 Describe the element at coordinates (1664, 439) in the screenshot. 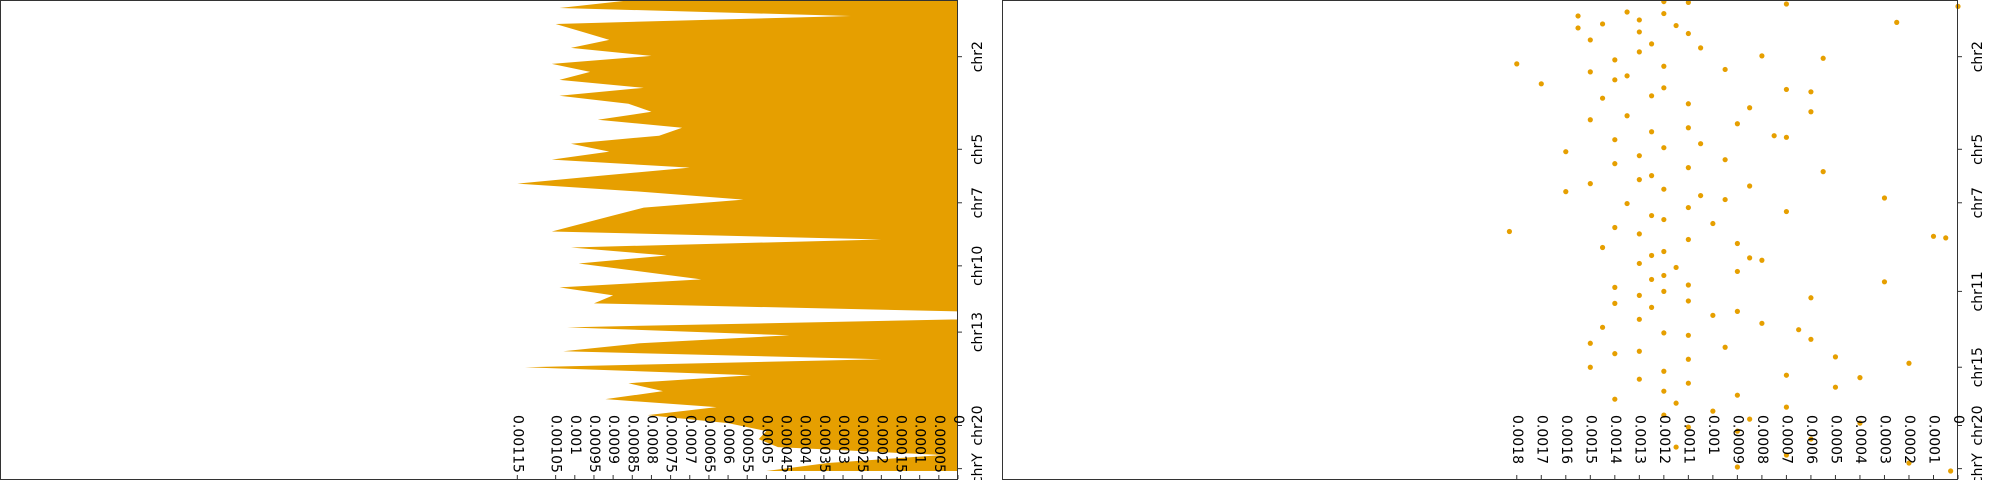

I see `x-tick-label: 0.0012` at that location.